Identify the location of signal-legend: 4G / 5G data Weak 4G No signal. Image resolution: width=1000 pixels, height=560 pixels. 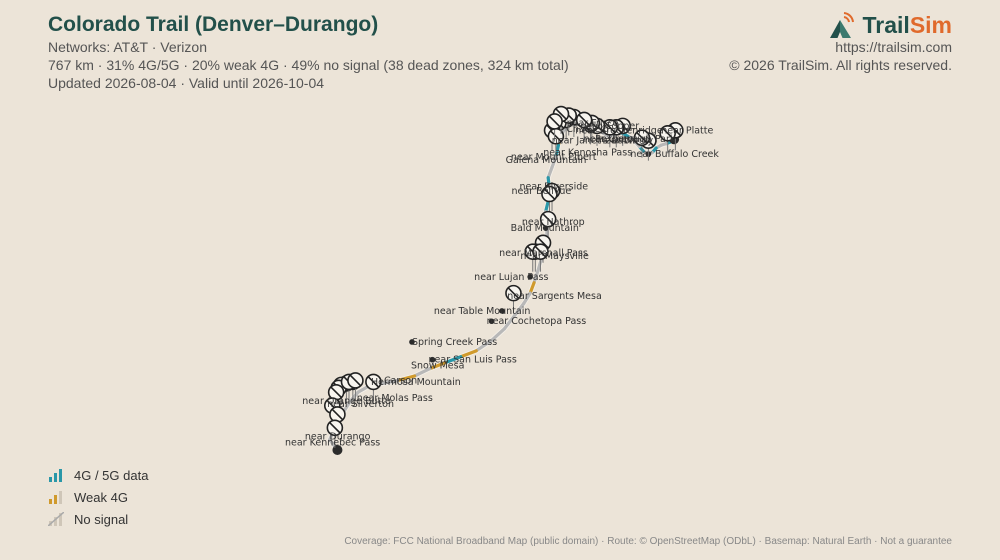
(98, 497).